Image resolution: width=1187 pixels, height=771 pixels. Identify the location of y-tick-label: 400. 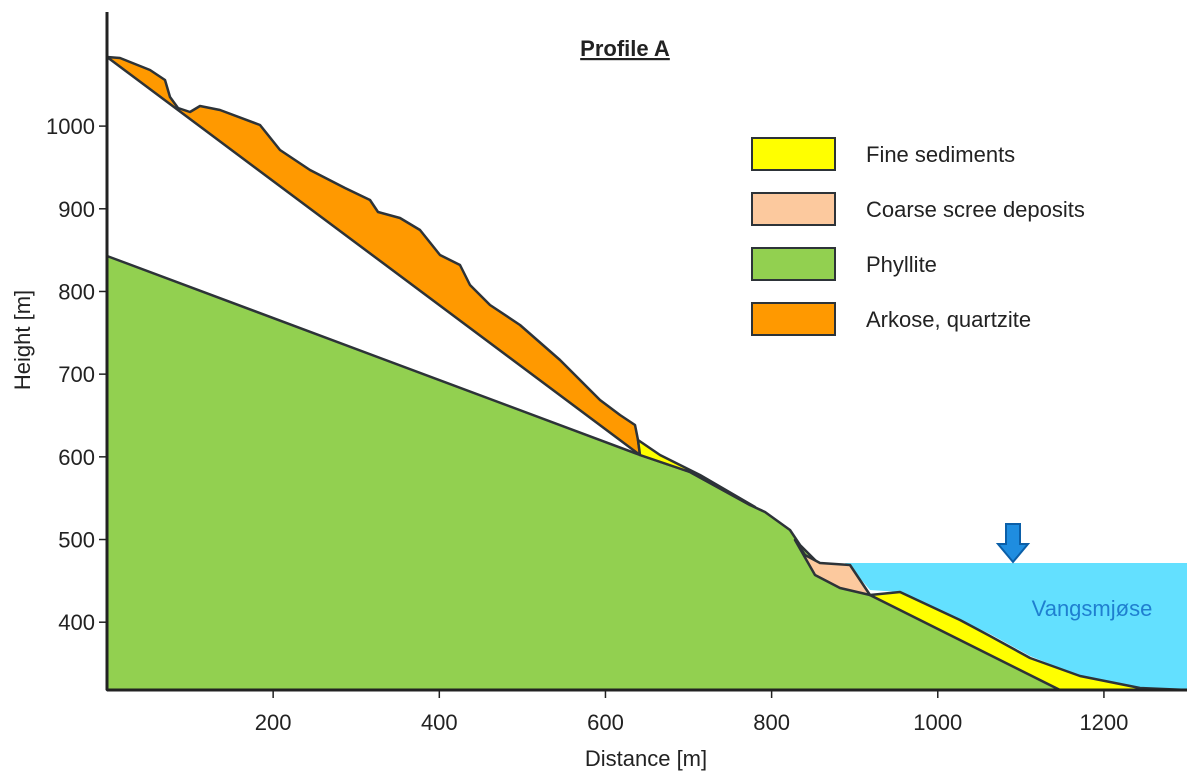
(76, 622).